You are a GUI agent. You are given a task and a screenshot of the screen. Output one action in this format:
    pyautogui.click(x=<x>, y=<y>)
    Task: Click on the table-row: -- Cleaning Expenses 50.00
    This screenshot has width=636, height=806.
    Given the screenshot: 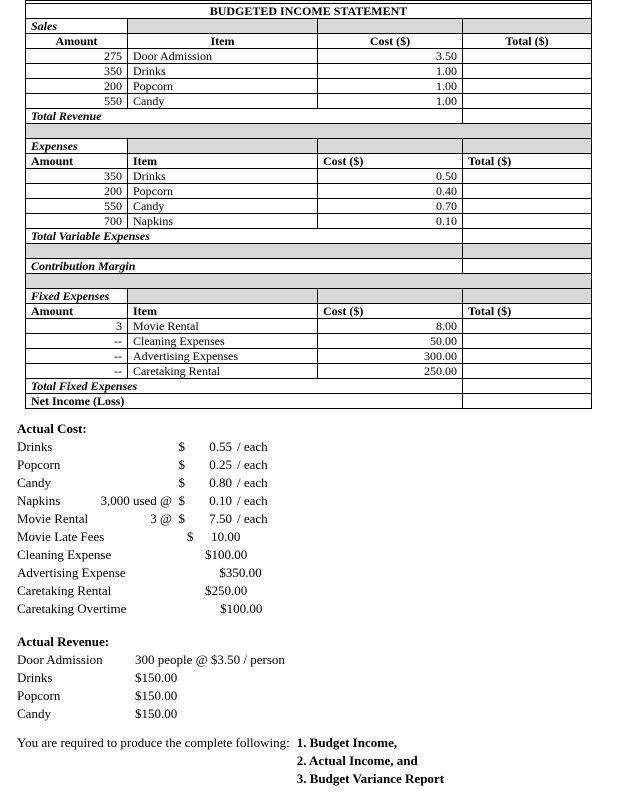 What is the action you would take?
    pyautogui.click(x=308, y=341)
    